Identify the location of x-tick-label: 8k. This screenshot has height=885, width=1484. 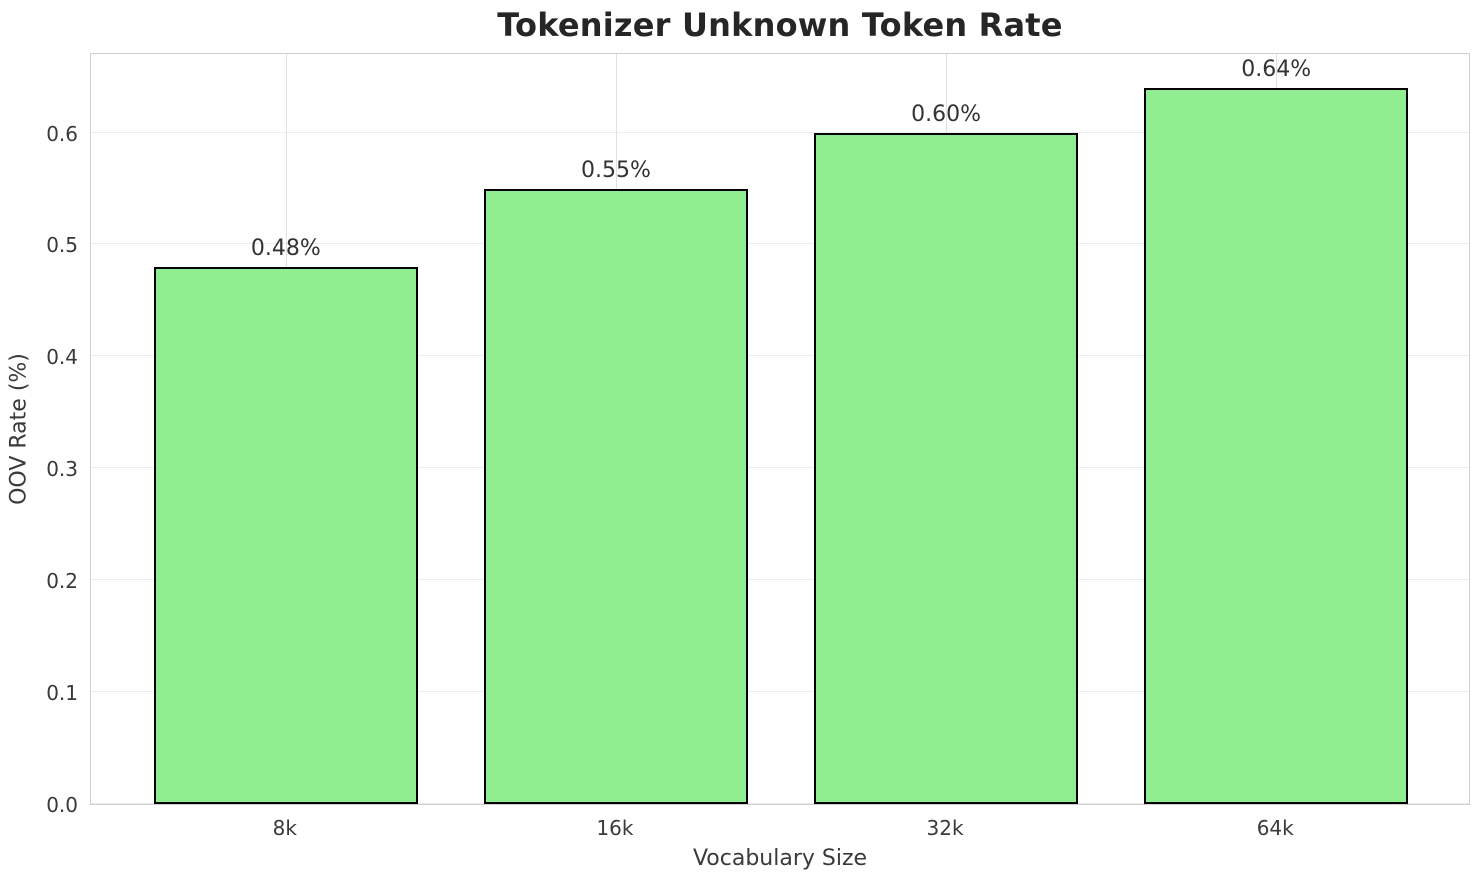
(284, 828).